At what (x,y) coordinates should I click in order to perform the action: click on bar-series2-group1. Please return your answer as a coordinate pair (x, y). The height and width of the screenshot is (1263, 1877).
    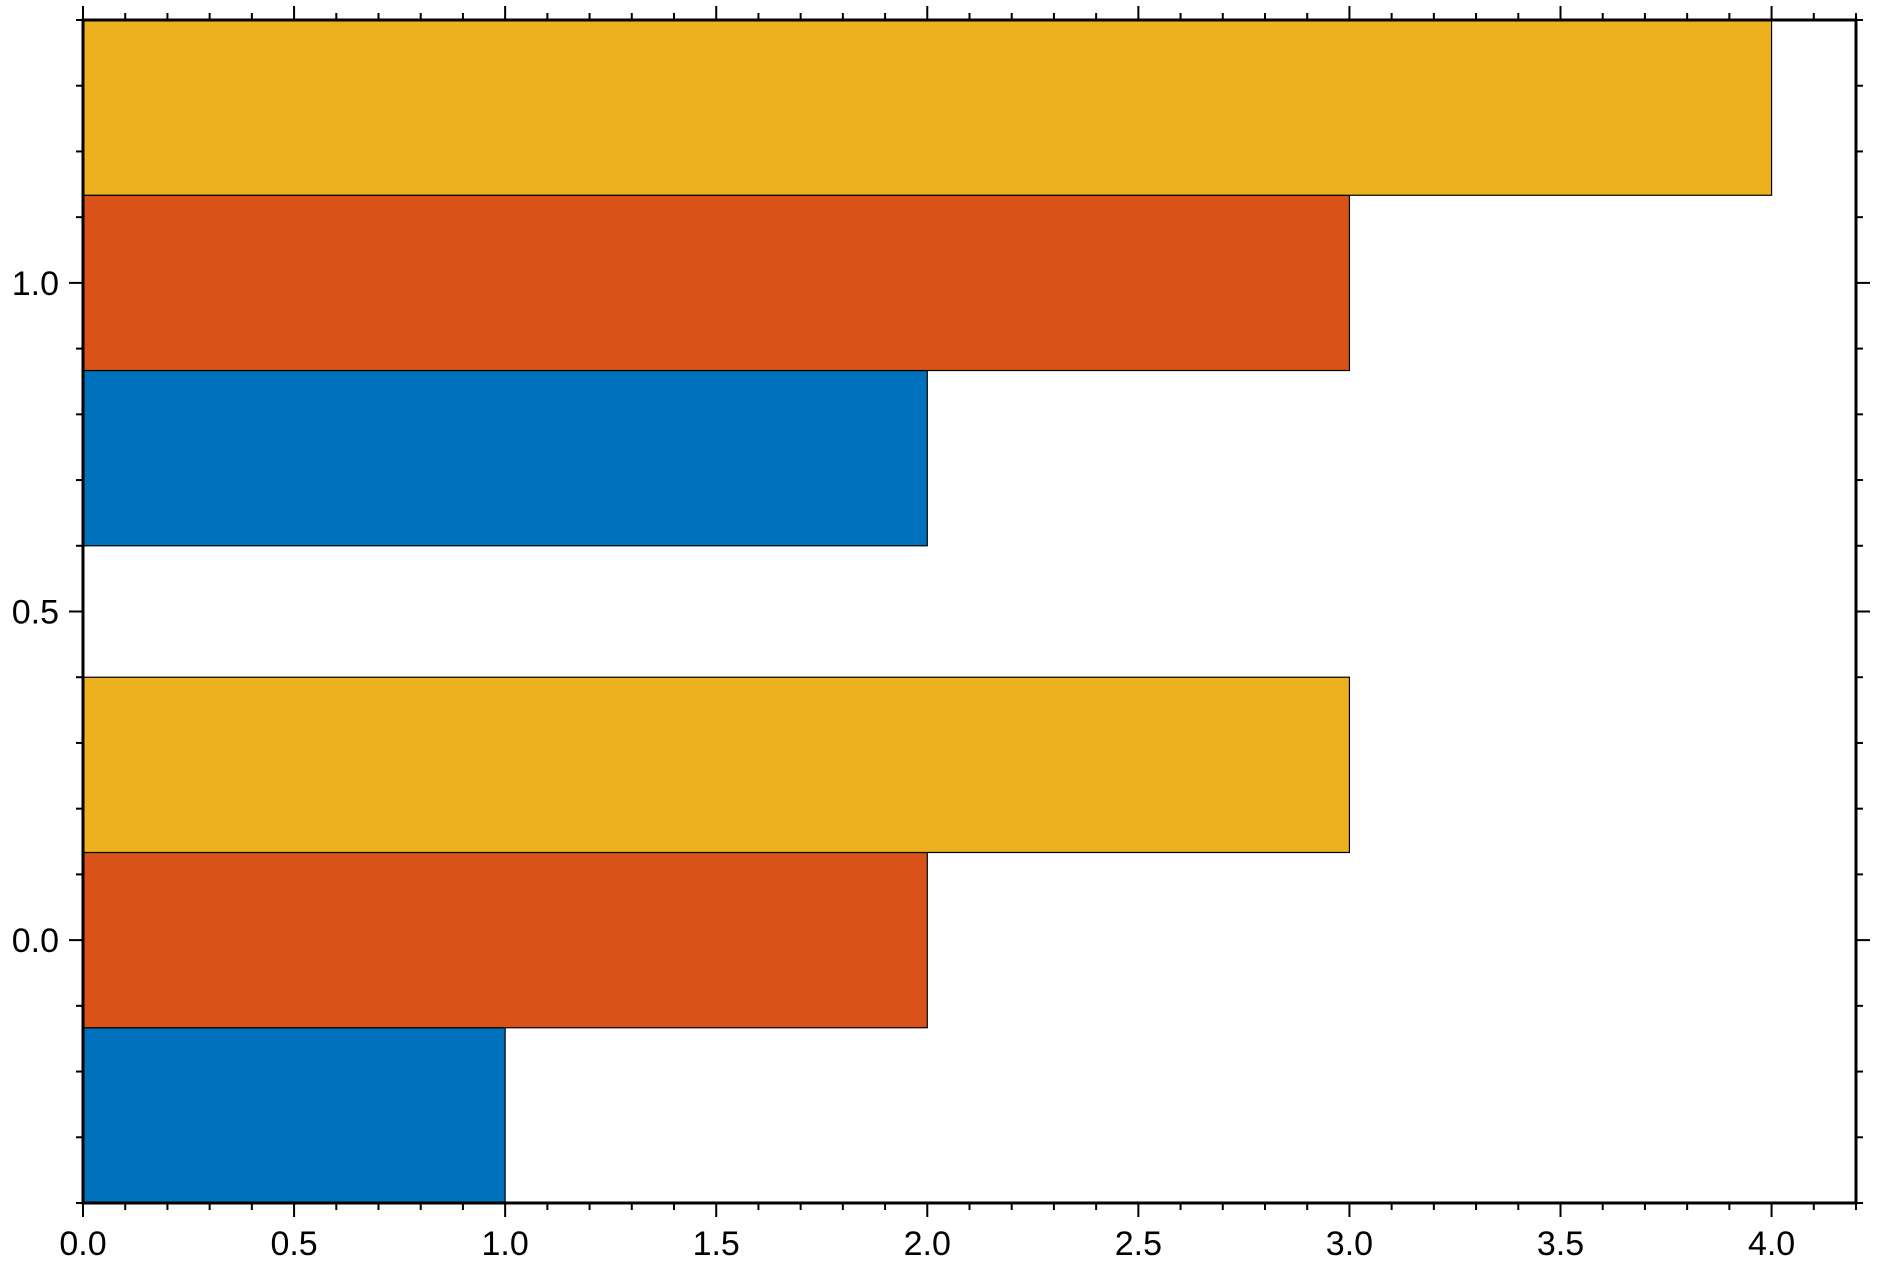
    Looking at the image, I should click on (716, 283).